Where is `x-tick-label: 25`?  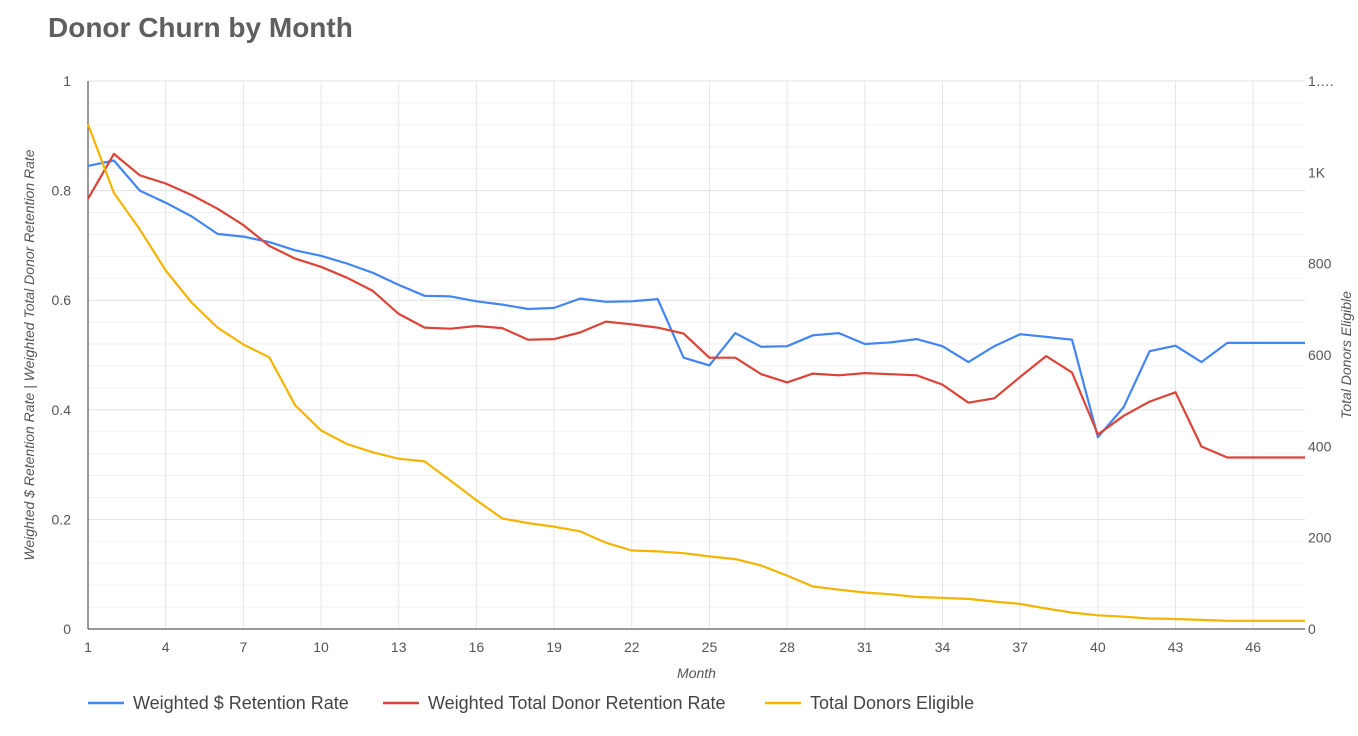
x-tick-label: 25 is located at coordinates (710, 647).